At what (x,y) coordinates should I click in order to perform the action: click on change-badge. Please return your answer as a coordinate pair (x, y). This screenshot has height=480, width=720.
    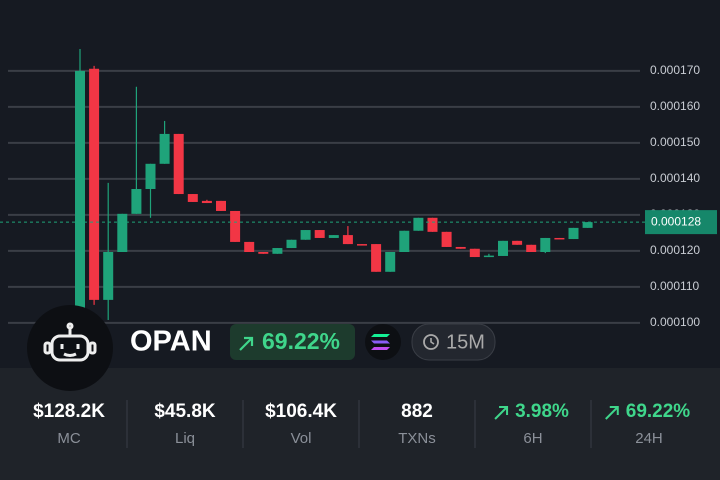
    Looking at the image, I should click on (292, 342).